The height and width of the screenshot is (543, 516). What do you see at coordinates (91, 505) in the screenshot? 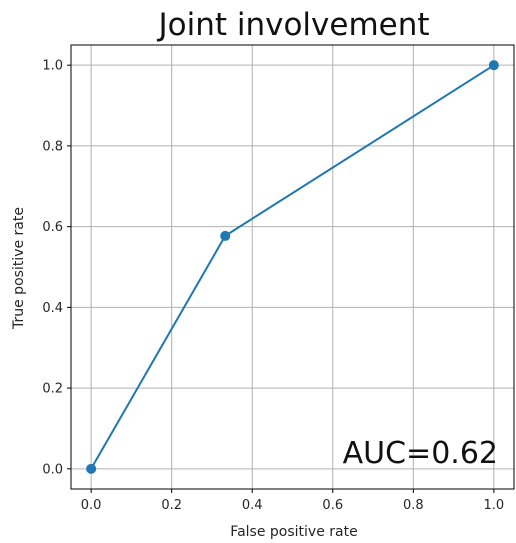
I see `x-tick-label: 0.0` at bounding box center [91, 505].